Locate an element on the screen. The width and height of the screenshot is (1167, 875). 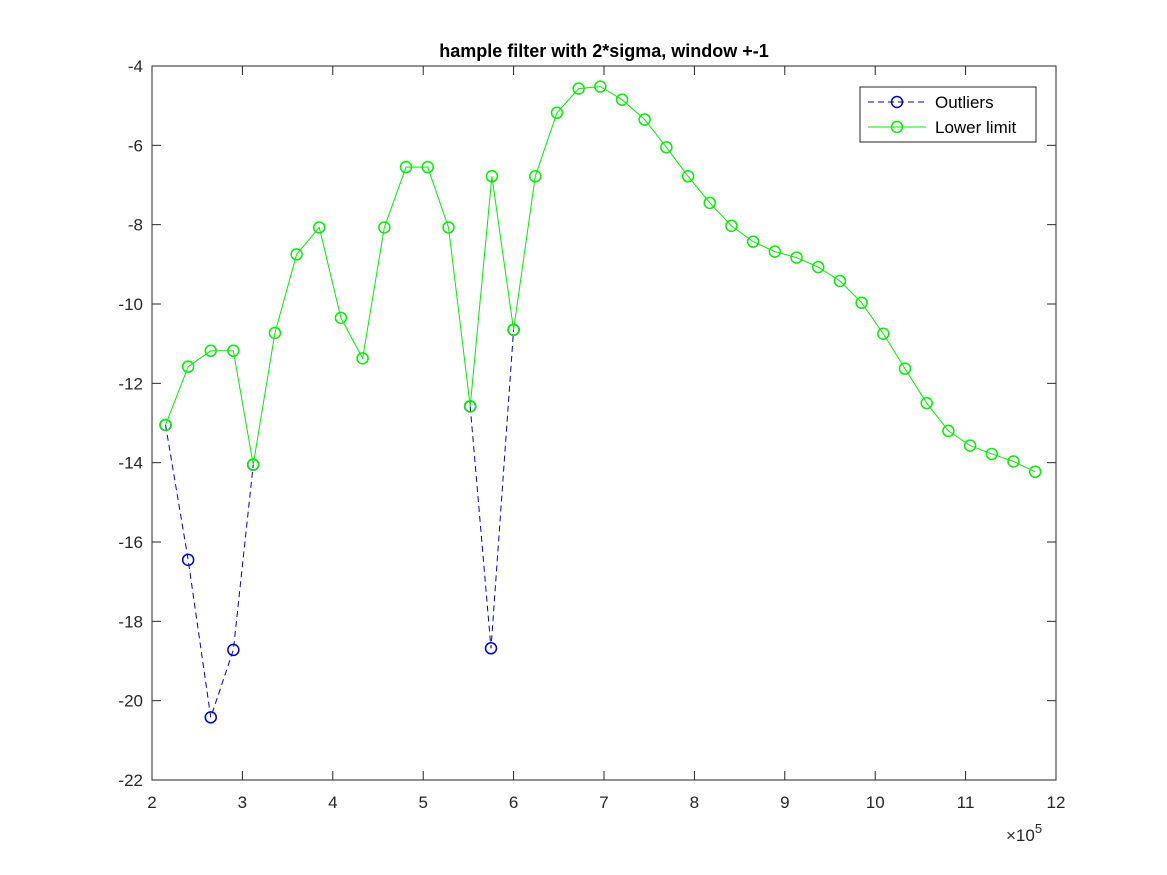
legend-box is located at coordinates (948, 114).